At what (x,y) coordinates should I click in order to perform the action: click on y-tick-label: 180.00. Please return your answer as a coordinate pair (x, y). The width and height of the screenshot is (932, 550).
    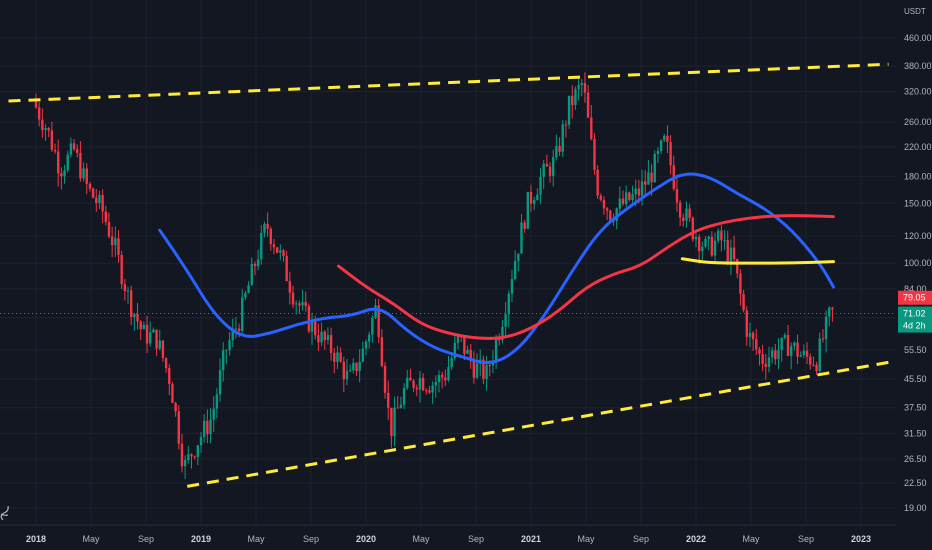
    Looking at the image, I should click on (918, 176).